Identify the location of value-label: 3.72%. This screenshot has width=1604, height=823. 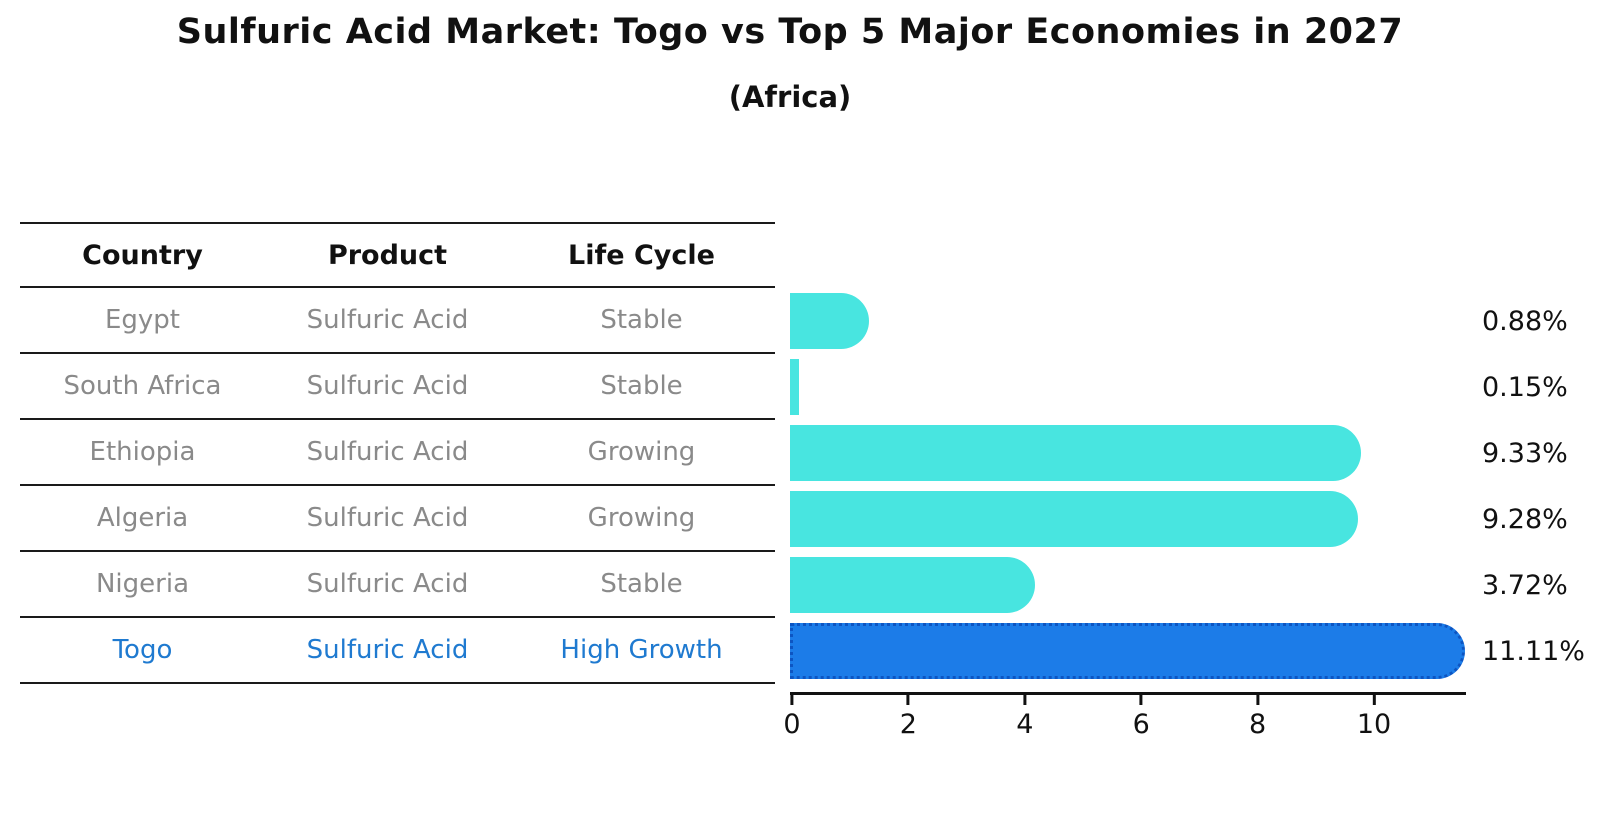
(1525, 585).